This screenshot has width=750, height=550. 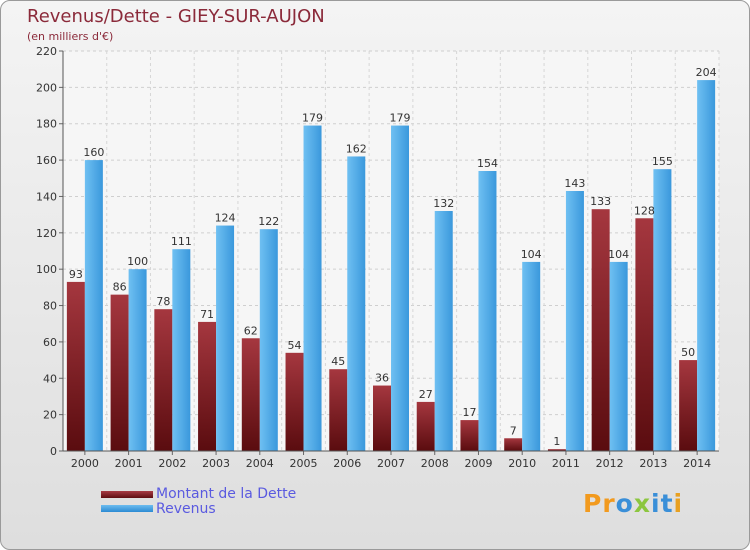 What do you see at coordinates (172, 463) in the screenshot?
I see `x-tick-label: 2002` at bounding box center [172, 463].